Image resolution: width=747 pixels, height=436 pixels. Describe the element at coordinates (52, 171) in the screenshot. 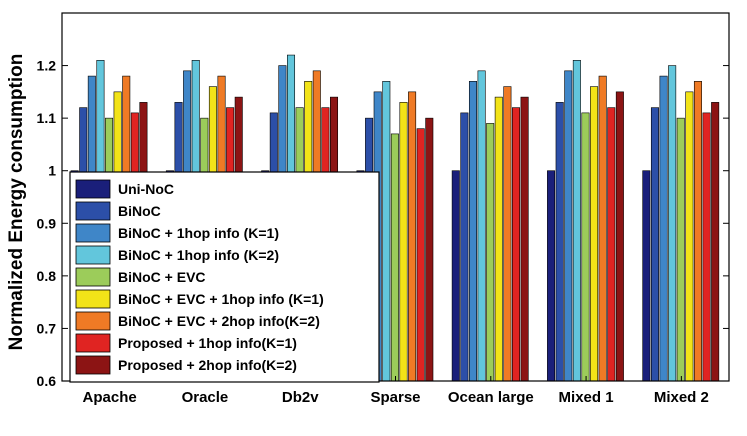

I see `y-tick-label: 1` at that location.